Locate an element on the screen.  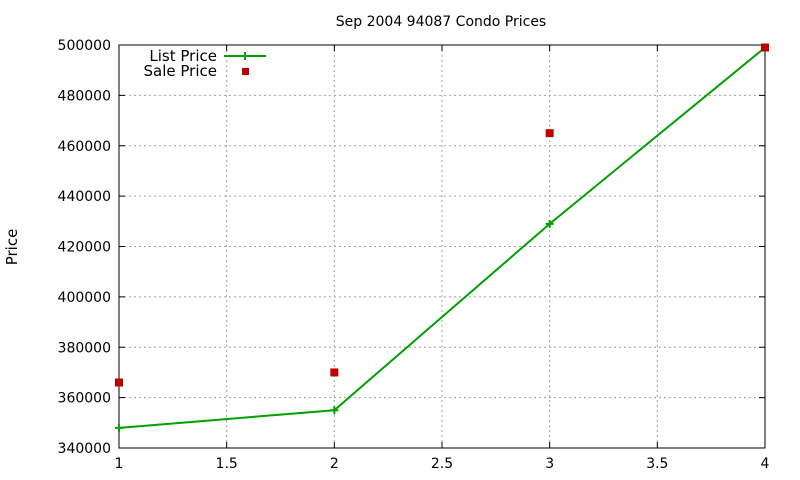
x-tick-label: 2.5 is located at coordinates (442, 464).